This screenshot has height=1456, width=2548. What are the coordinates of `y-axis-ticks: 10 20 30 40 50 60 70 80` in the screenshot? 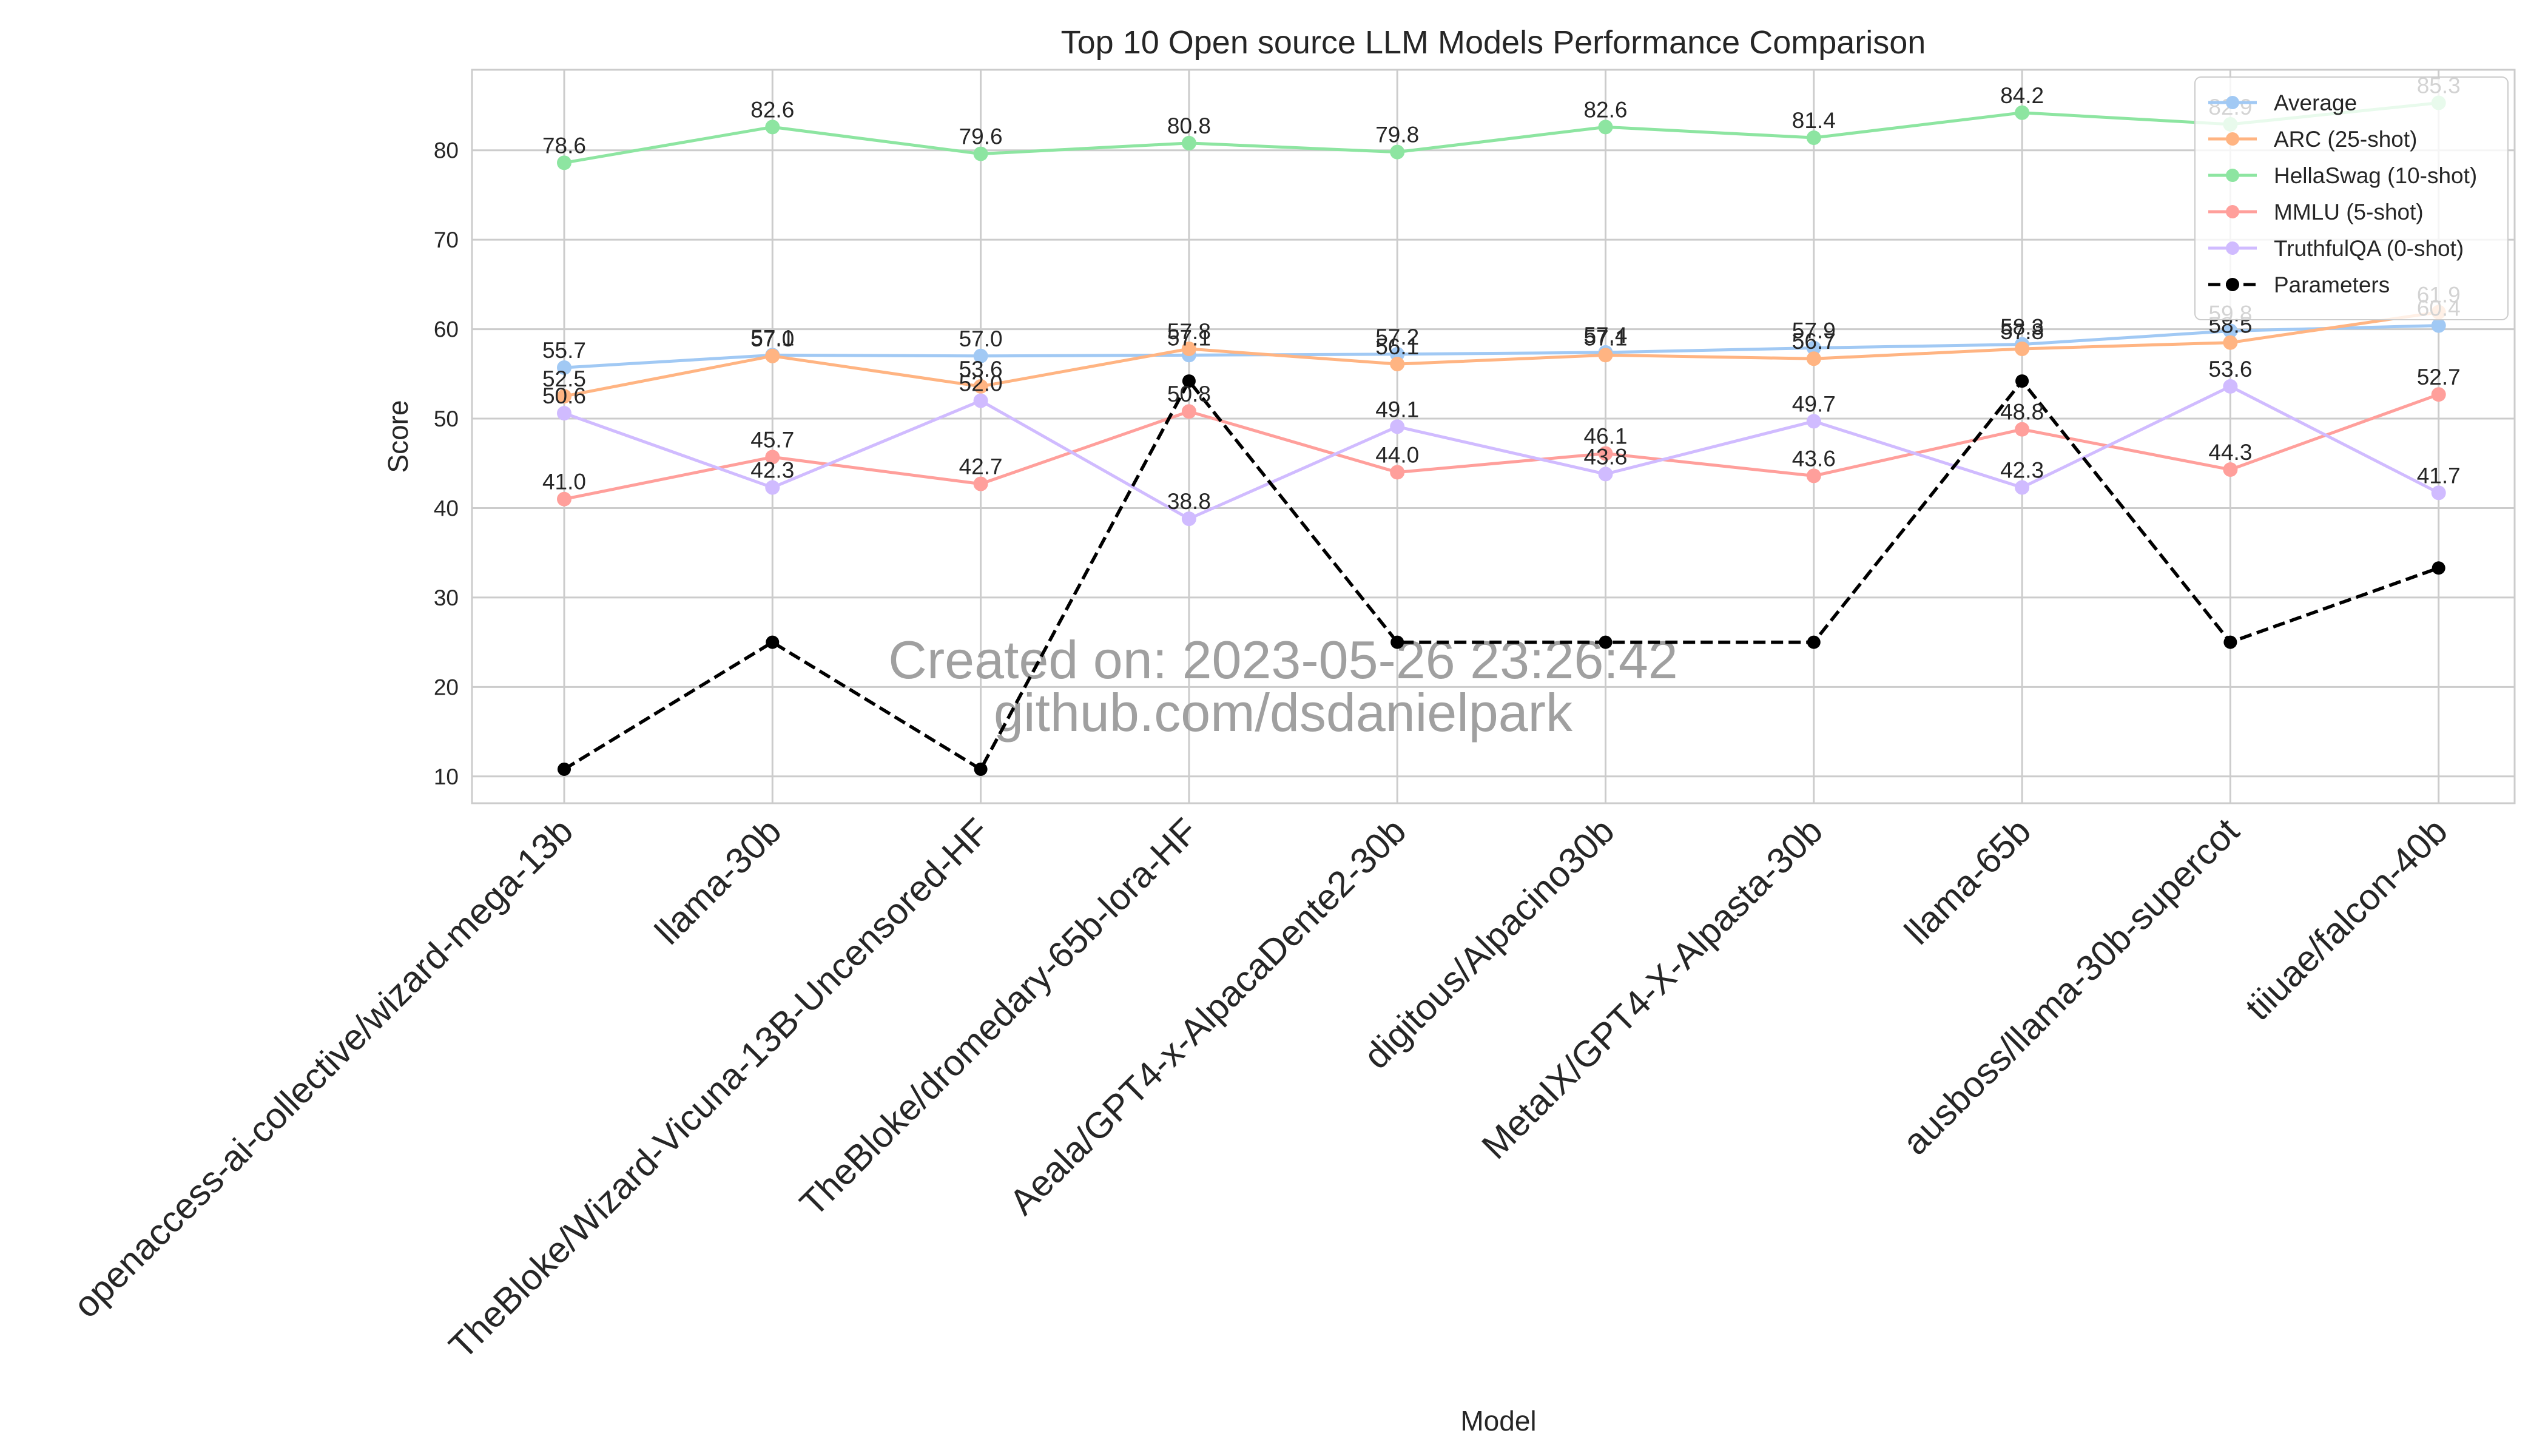 It's located at (446, 463).